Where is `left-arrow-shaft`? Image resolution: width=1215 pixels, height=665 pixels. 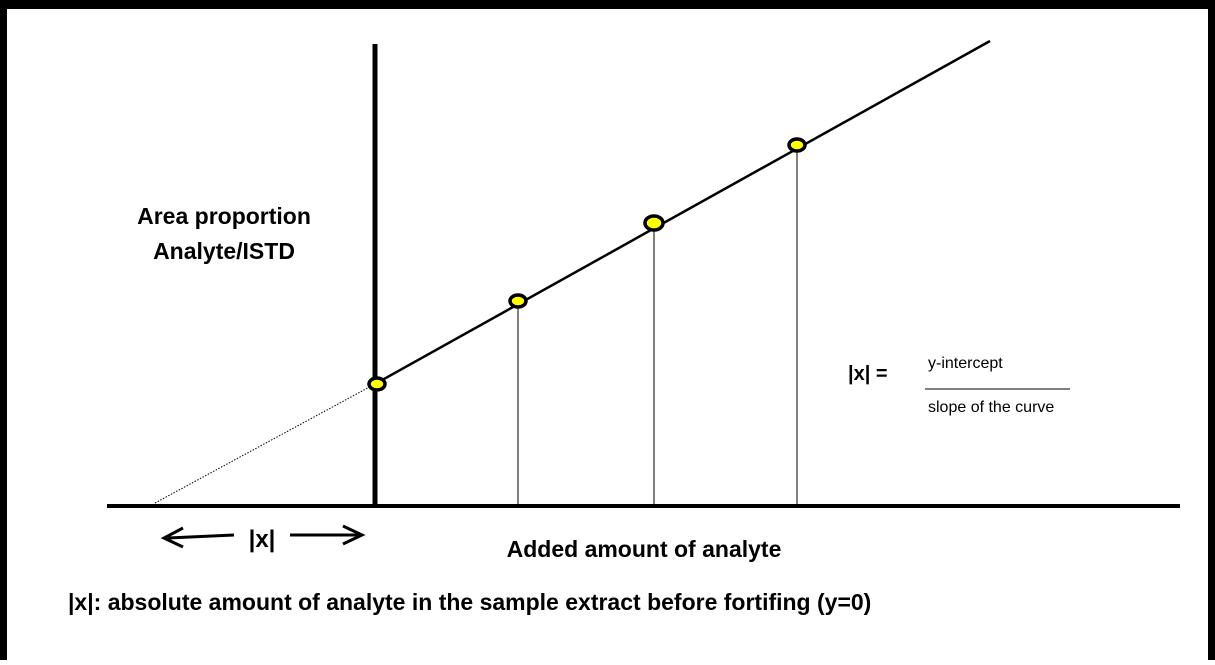 left-arrow-shaft is located at coordinates (201, 536).